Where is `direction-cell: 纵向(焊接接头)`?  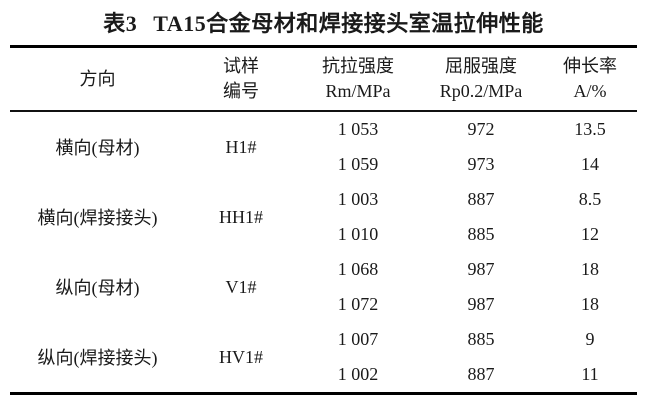 direction-cell: 纵向(焊接接头) is located at coordinates (97, 358).